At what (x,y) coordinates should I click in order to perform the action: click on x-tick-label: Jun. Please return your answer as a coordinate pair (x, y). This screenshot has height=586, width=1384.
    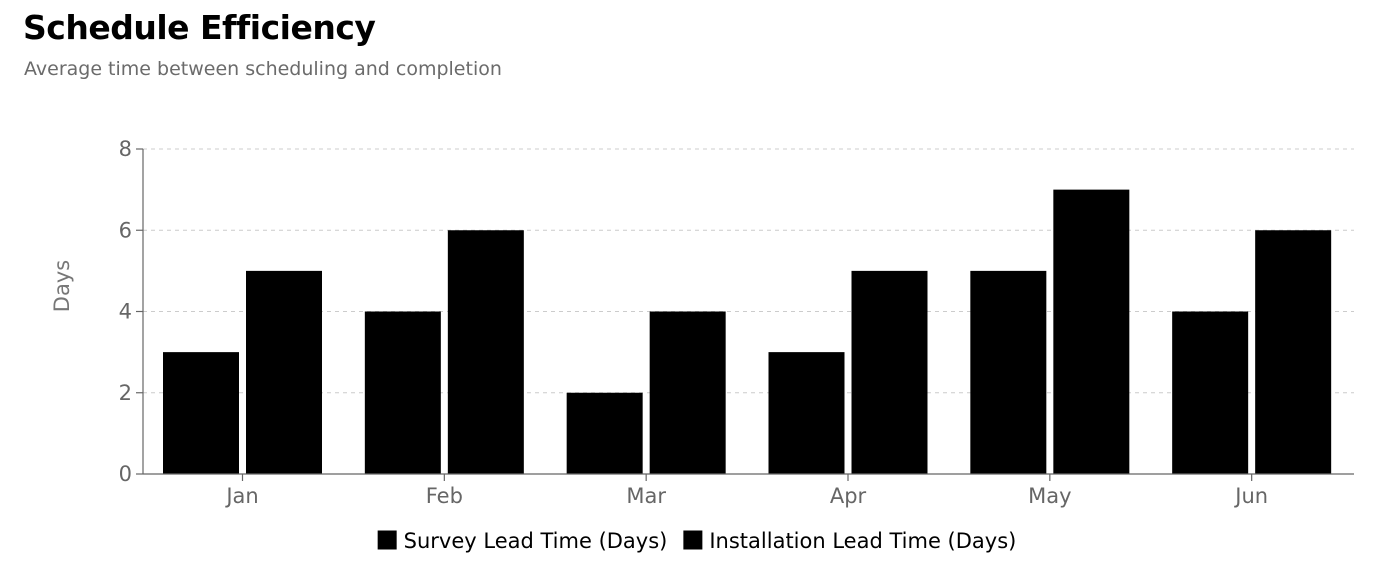
    Looking at the image, I should click on (1250, 496).